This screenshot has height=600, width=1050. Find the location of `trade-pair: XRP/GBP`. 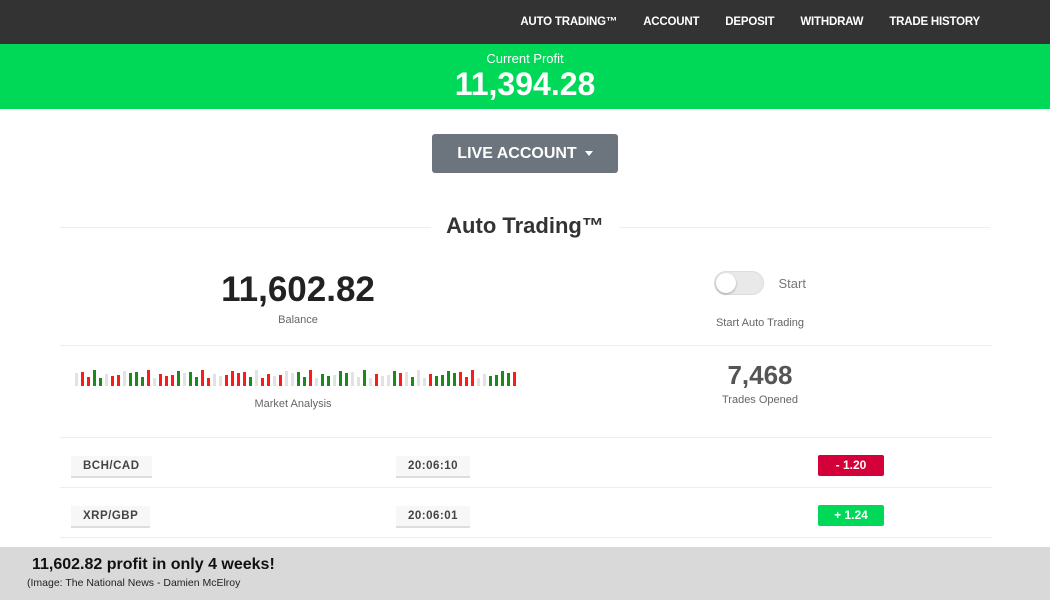

trade-pair: XRP/GBP is located at coordinates (111, 517).